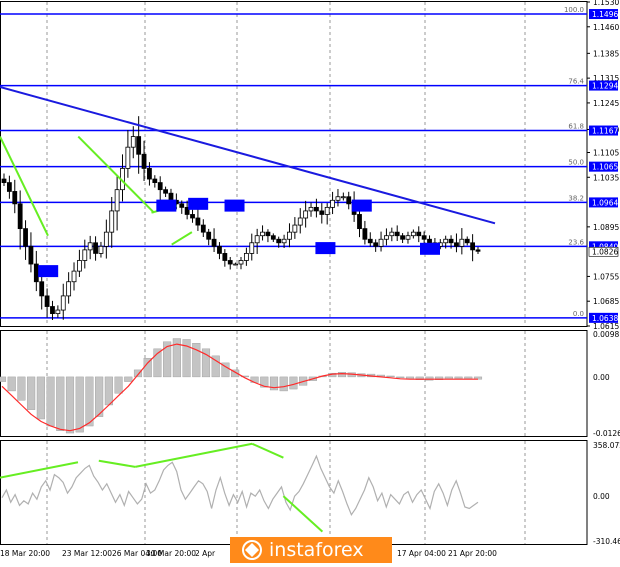  Describe the element at coordinates (576, 242) in the screenshot. I see `fib-pct-label: 23.6` at that location.